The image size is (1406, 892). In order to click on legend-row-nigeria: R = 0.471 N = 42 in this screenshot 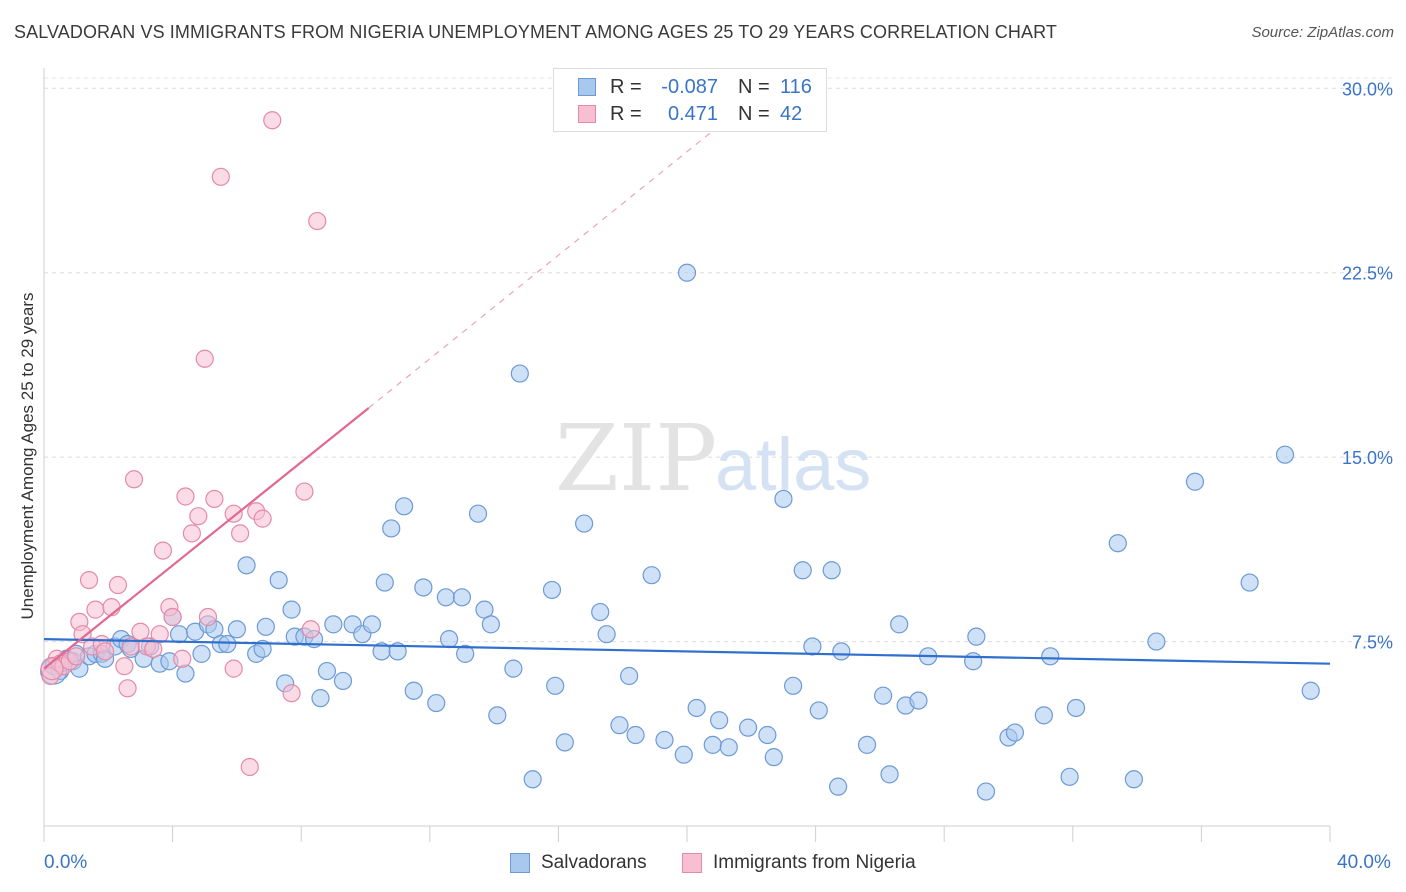, I will do `click(690, 114)`.